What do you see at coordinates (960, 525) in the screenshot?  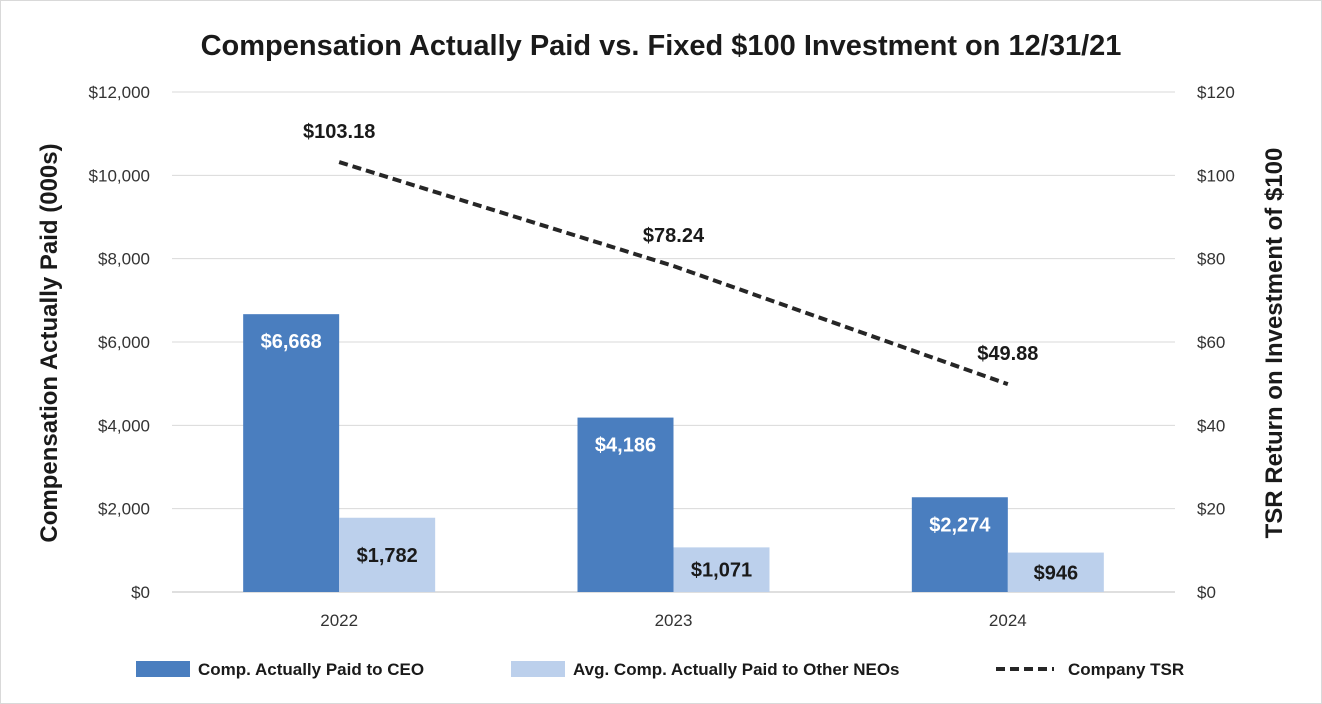 I see `ceo-bar-label: $2,274` at bounding box center [960, 525].